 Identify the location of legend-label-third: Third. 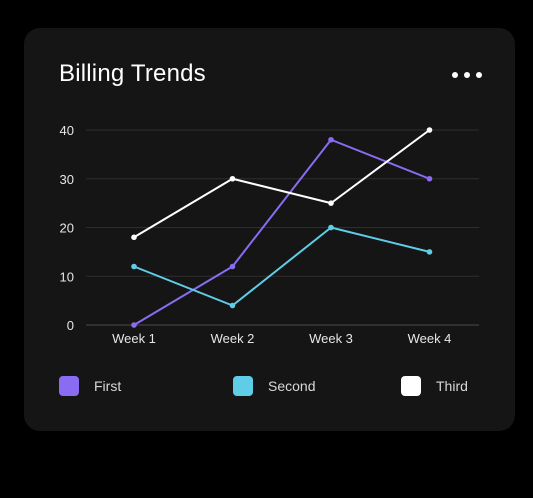
(452, 386).